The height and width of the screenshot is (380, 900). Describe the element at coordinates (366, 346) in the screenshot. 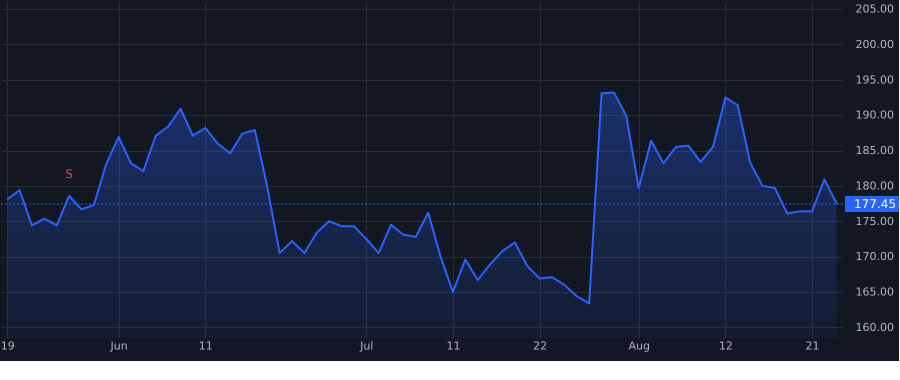

I see `x-tick-label: Jul` at that location.